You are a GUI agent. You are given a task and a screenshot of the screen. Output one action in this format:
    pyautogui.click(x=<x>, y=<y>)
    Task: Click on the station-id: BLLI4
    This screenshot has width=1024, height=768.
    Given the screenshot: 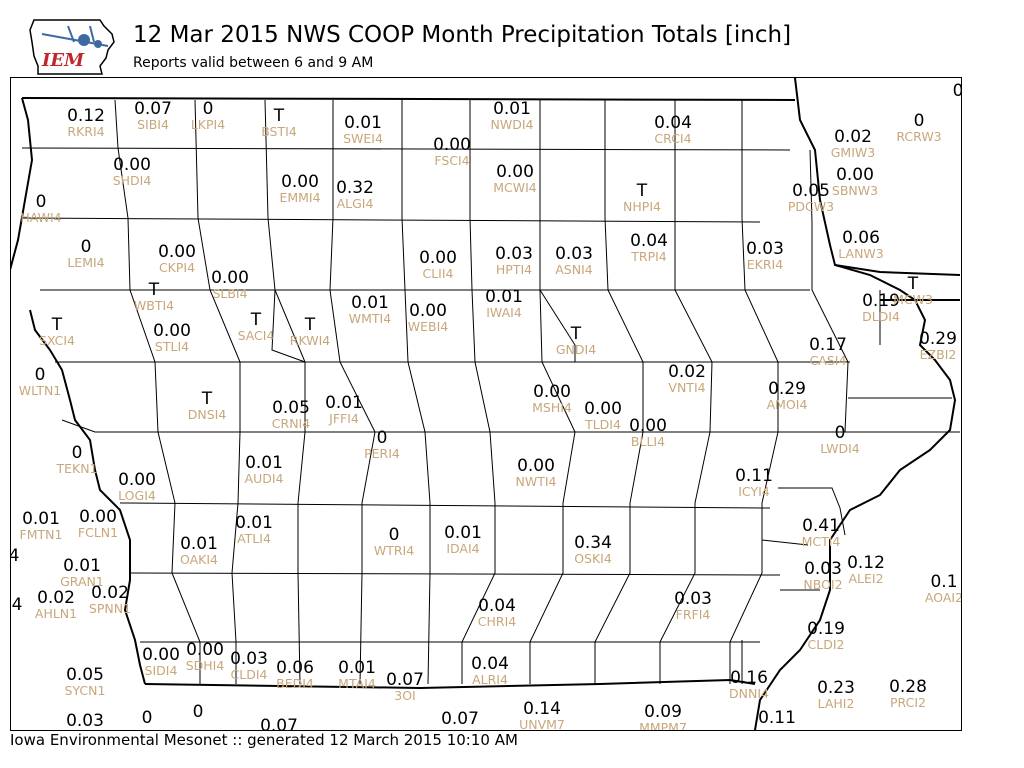 What is the action you would take?
    pyautogui.click(x=648, y=441)
    